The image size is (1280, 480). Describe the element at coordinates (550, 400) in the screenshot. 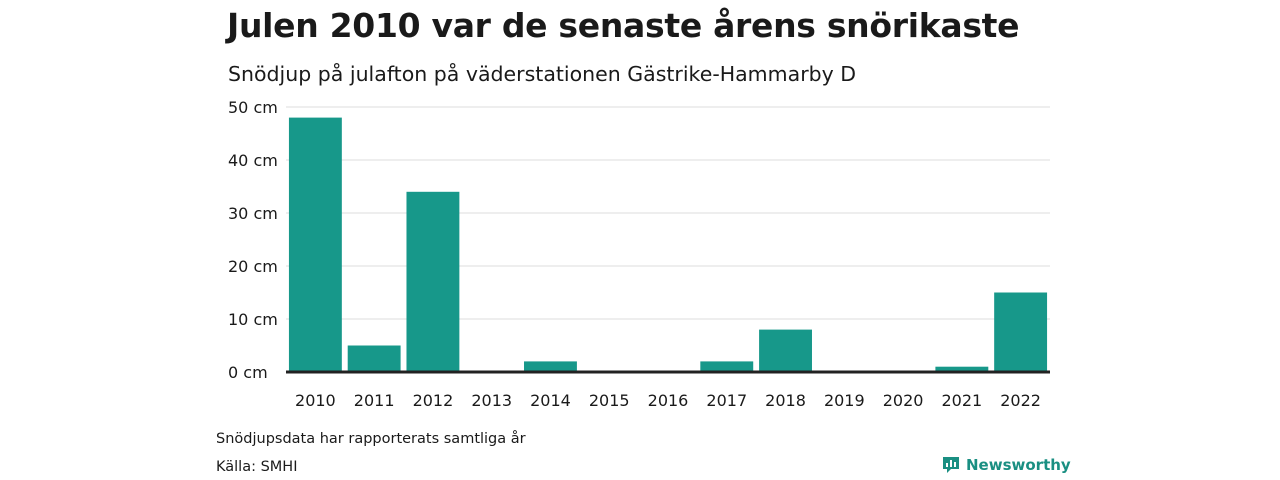

I see `x-tick-label: 2014` at that location.